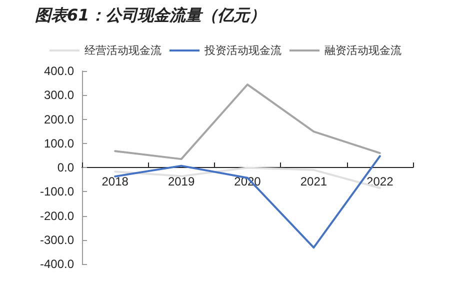 The image size is (451, 286). What do you see at coordinates (115, 181) in the screenshot?
I see `x-tick-label: 2018` at bounding box center [115, 181].